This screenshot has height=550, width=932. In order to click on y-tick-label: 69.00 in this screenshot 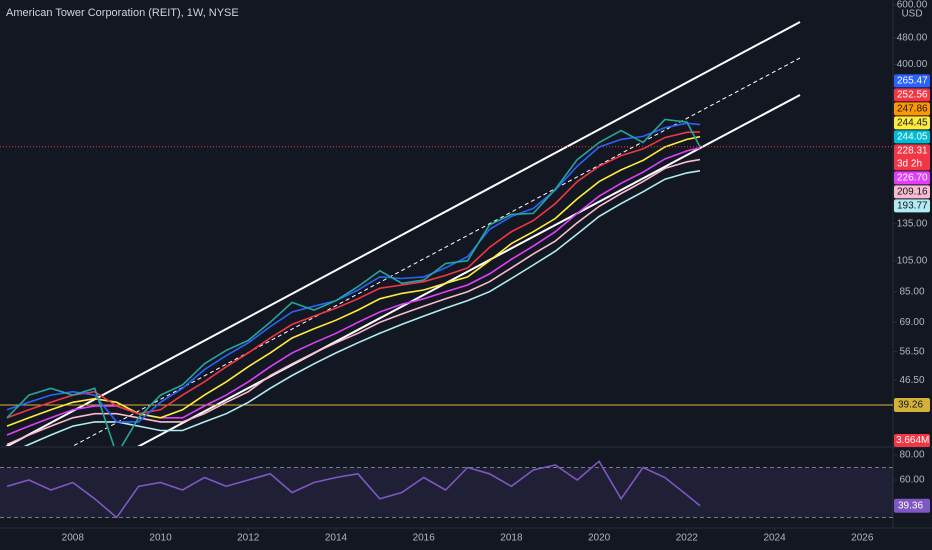, I will do `click(911, 322)`.